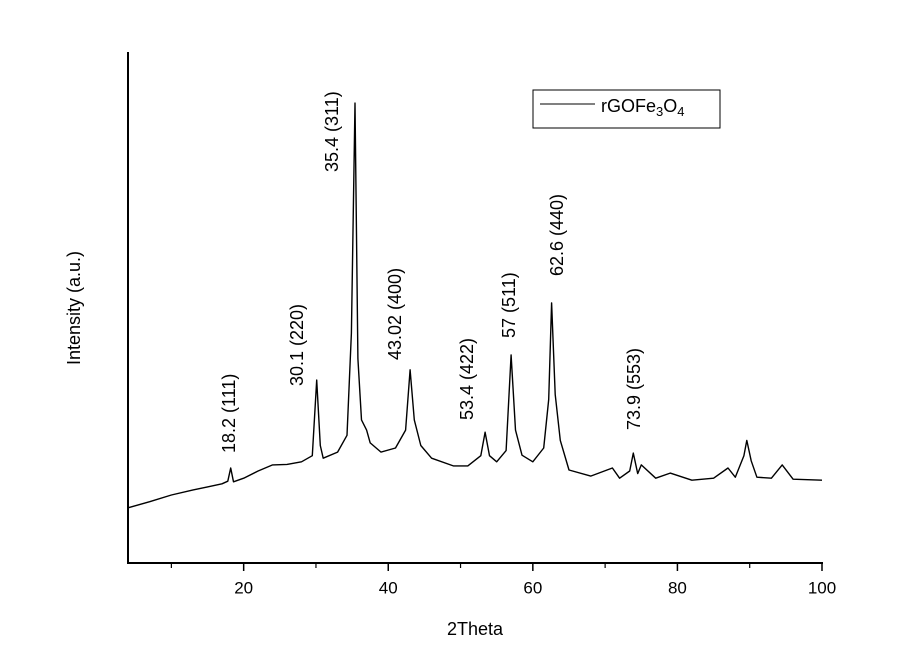  Describe the element at coordinates (74, 308) in the screenshot. I see `y-axis-title: Intensity (a.u.)` at that location.